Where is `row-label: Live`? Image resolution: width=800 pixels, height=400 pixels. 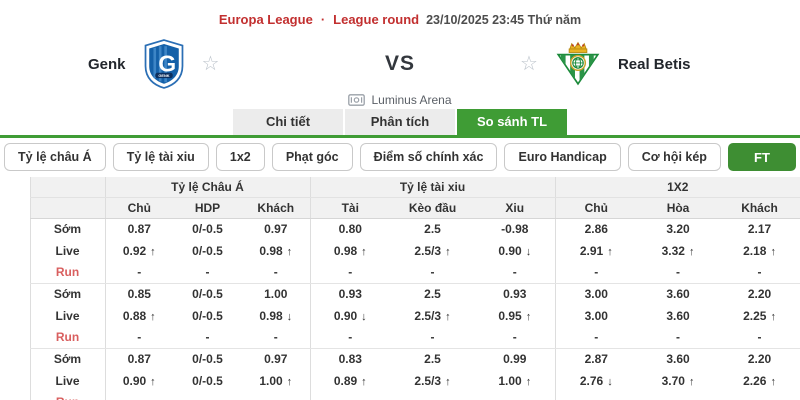 row-label: Live is located at coordinates (67, 250).